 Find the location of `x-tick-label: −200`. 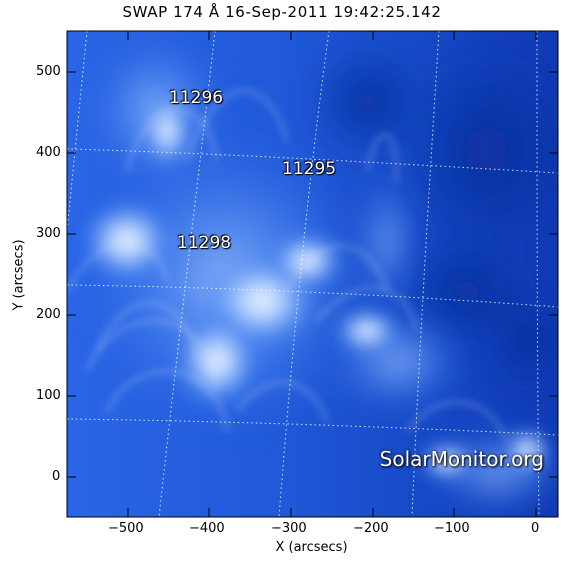

x-tick-label: −200 is located at coordinates (371, 528).